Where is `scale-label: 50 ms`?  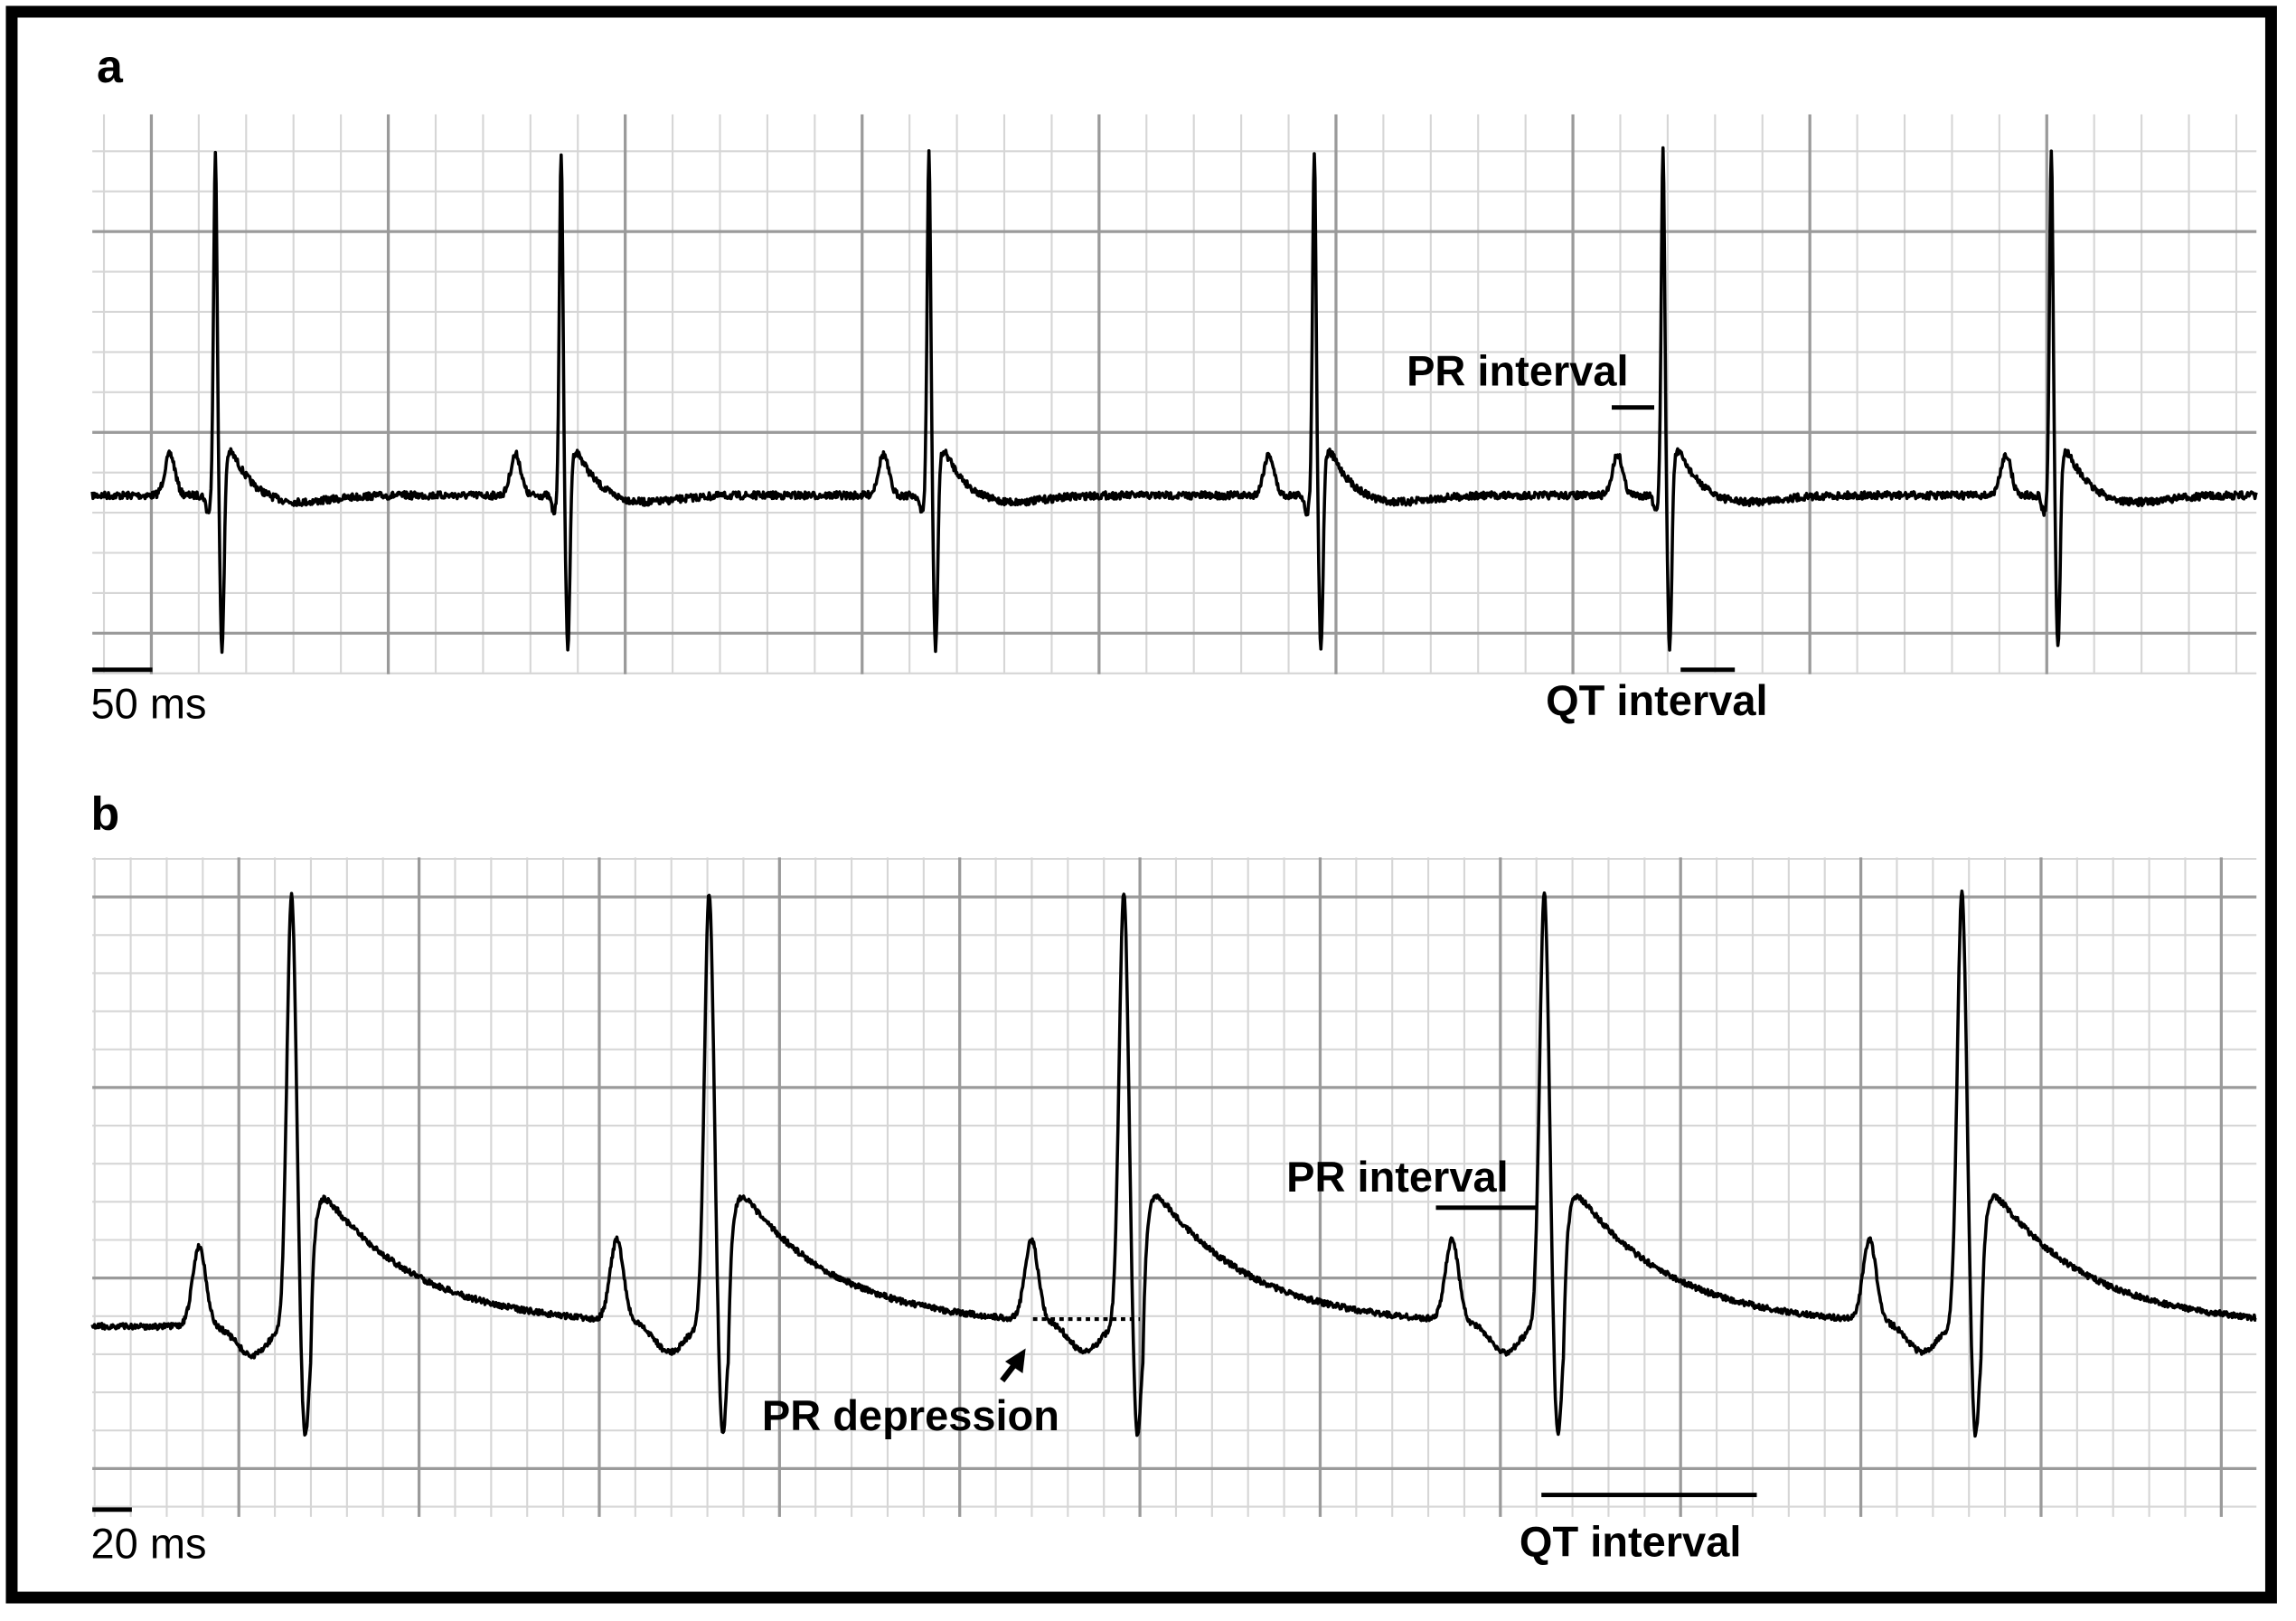
scale-label: 50 ms is located at coordinates (148, 703).